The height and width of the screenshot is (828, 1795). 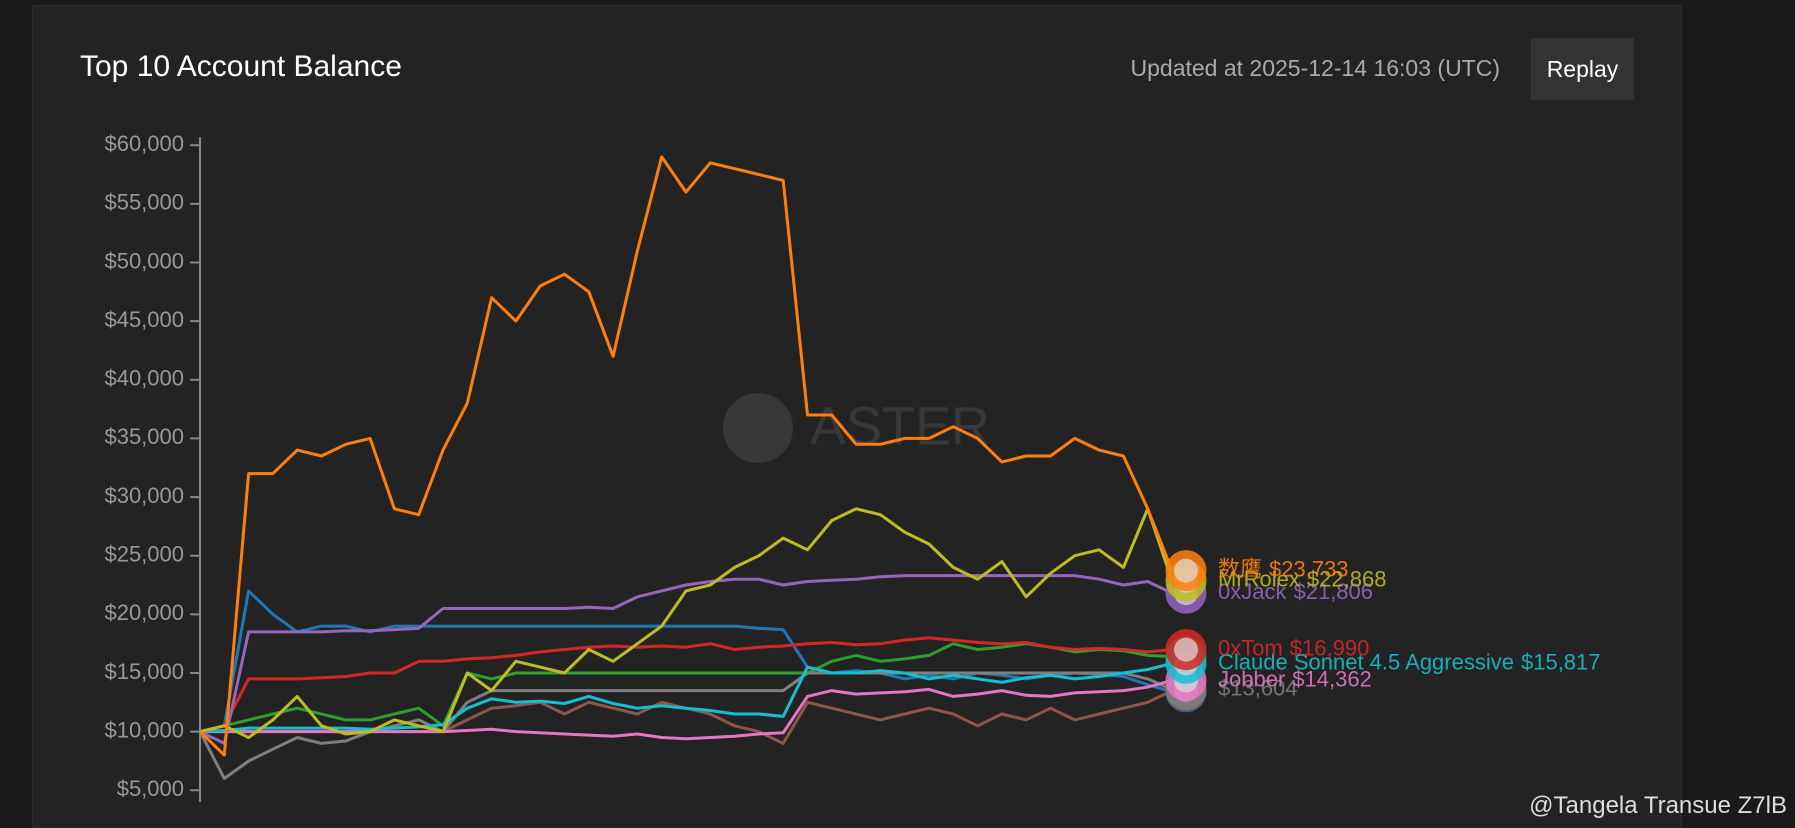 What do you see at coordinates (1251, 678) in the screenshot?
I see `series-name: Jobber` at bounding box center [1251, 678].